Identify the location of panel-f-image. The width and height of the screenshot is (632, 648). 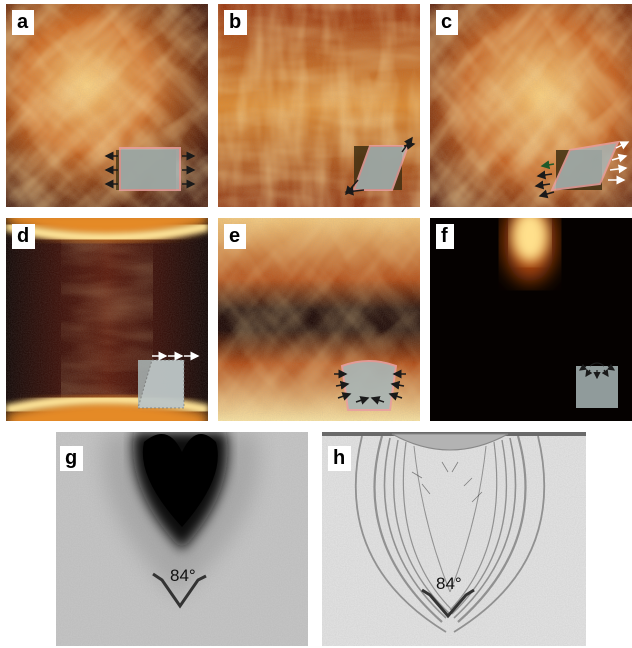
(531, 319).